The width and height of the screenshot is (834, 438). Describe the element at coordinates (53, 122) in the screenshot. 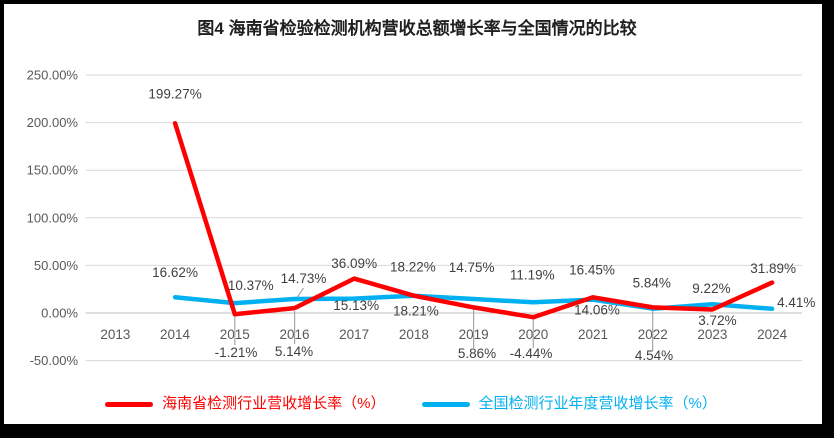

I see `y-tick-label: 200.00%` at that location.